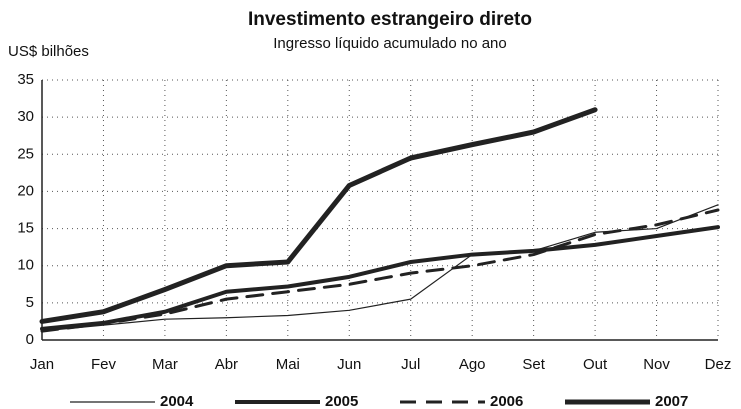 Image resolution: width=741 pixels, height=409 pixels. I want to click on y-tick-label: 15, so click(25, 228).